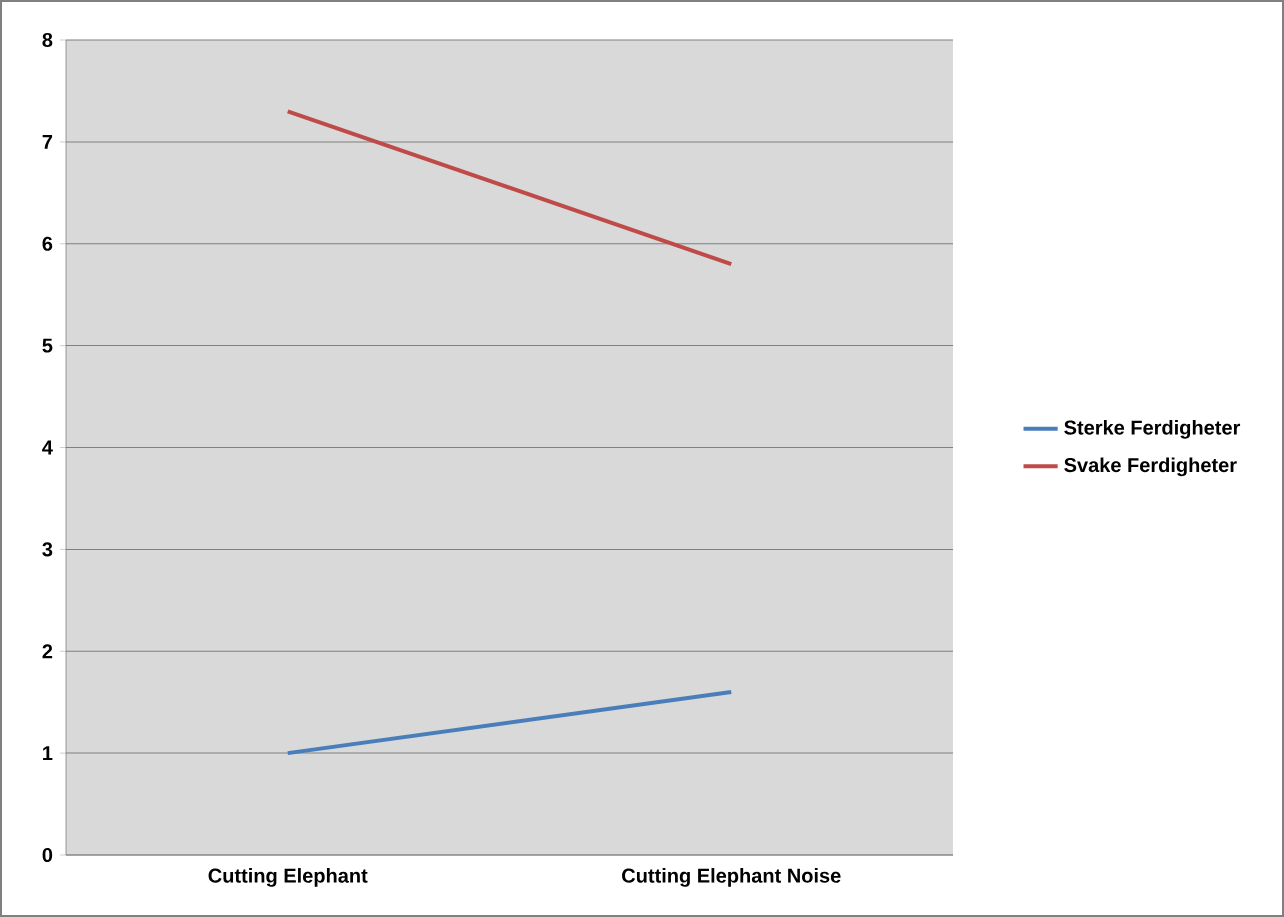 The width and height of the screenshot is (1284, 917). I want to click on y-tick-label: 4, so click(47, 447).